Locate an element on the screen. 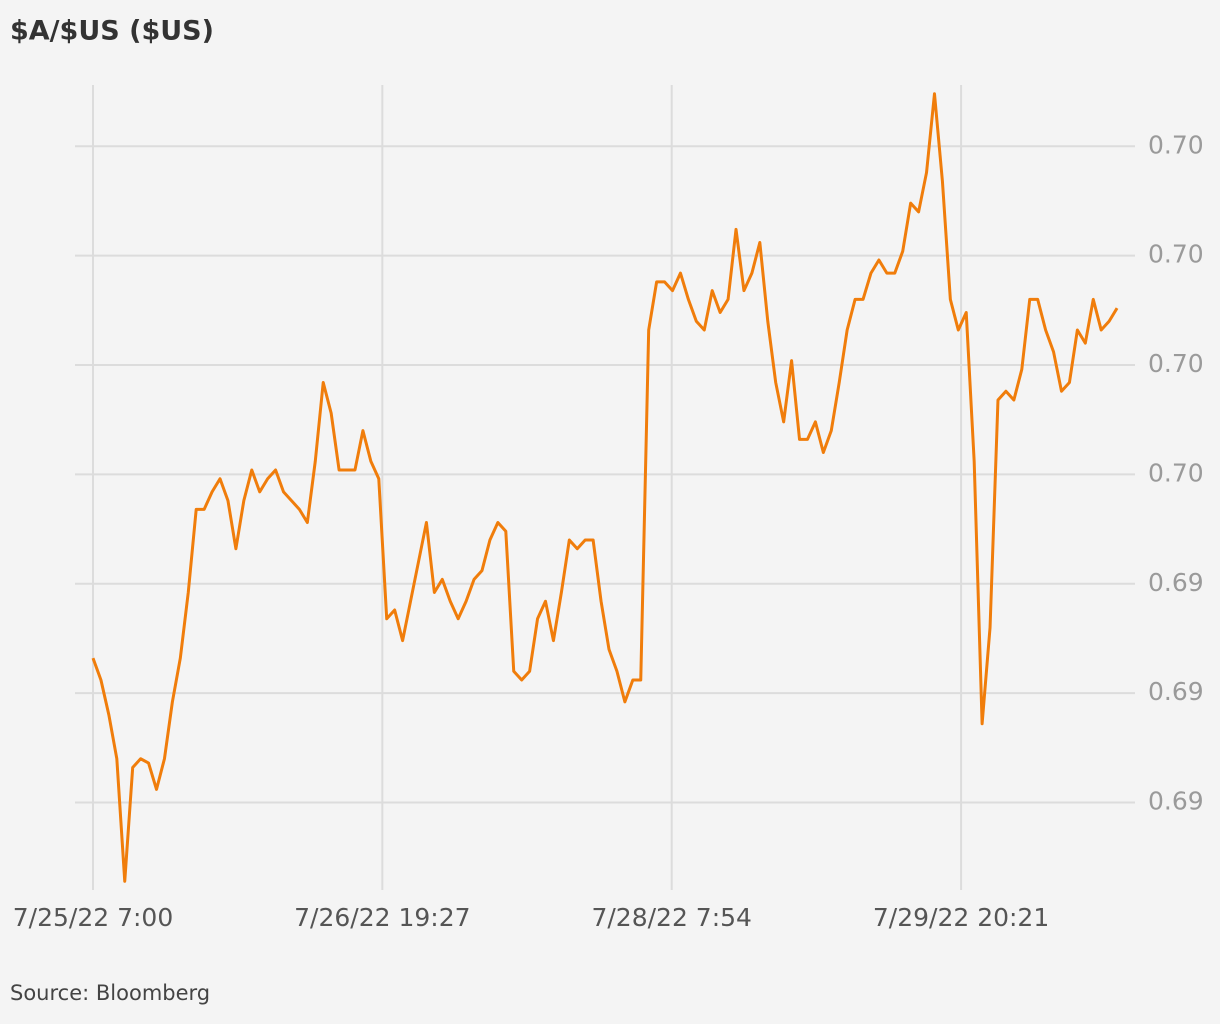  x-tick-label: 7/25/22 7:00 is located at coordinates (93, 917).